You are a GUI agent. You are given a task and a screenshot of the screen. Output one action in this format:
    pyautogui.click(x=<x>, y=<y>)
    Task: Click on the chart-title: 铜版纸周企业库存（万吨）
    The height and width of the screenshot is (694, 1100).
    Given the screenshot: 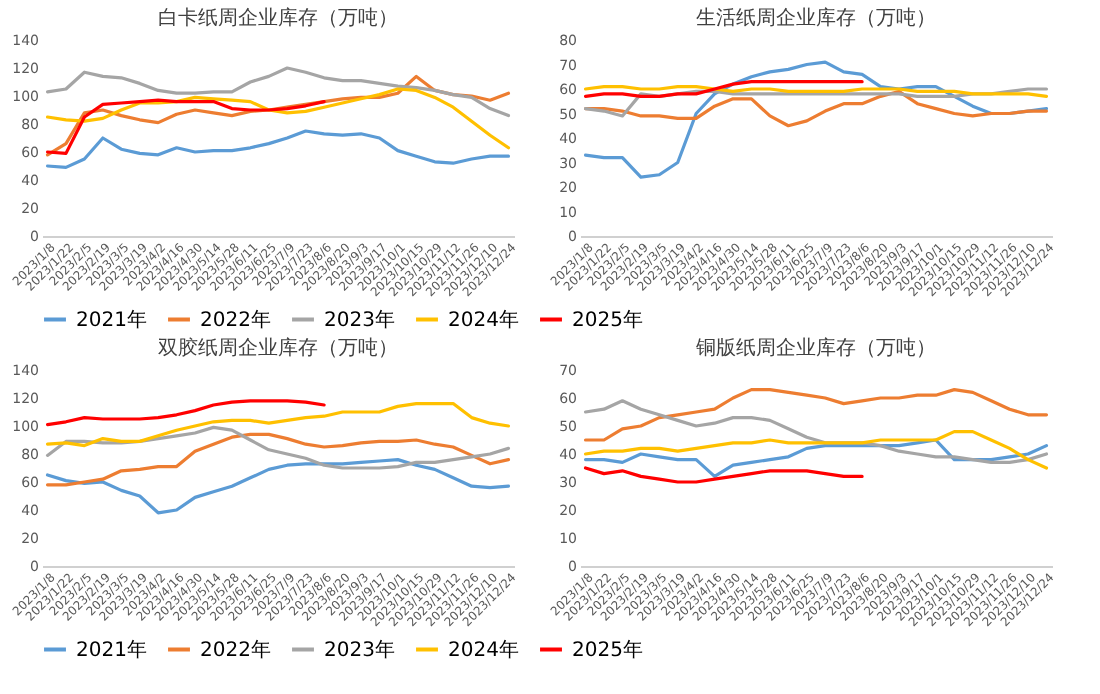 What is the action you would take?
    pyautogui.click(x=815, y=348)
    